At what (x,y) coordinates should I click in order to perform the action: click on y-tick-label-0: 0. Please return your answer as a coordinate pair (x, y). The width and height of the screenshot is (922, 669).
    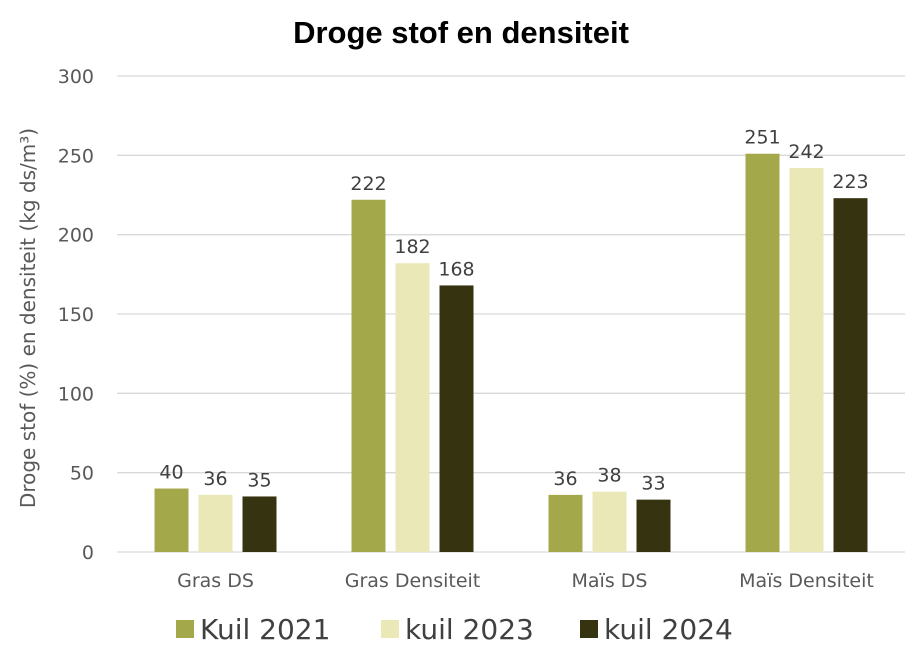
    Looking at the image, I should click on (88, 553).